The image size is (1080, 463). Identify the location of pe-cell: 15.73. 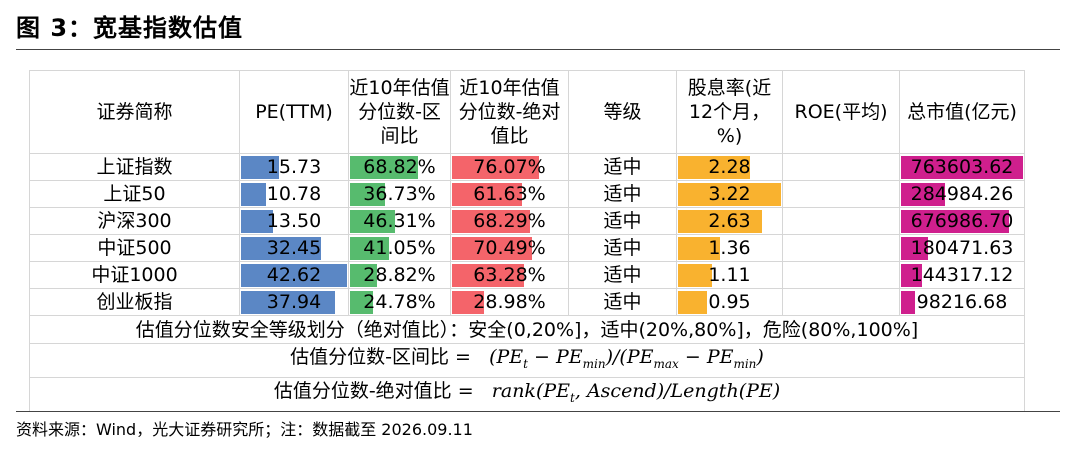
(294, 167).